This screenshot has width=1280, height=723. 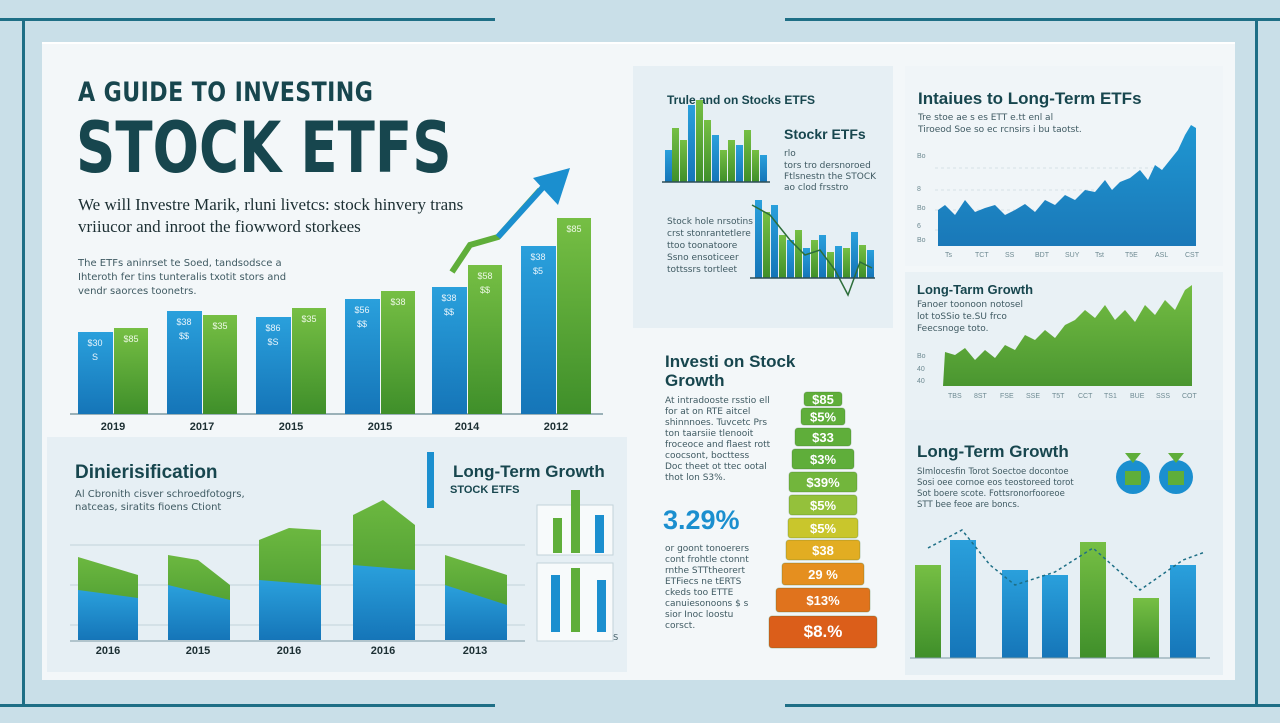 What do you see at coordinates (953, 329) in the screenshot?
I see `ltgrowth-text-3: Feecsnoge toto.` at bounding box center [953, 329].